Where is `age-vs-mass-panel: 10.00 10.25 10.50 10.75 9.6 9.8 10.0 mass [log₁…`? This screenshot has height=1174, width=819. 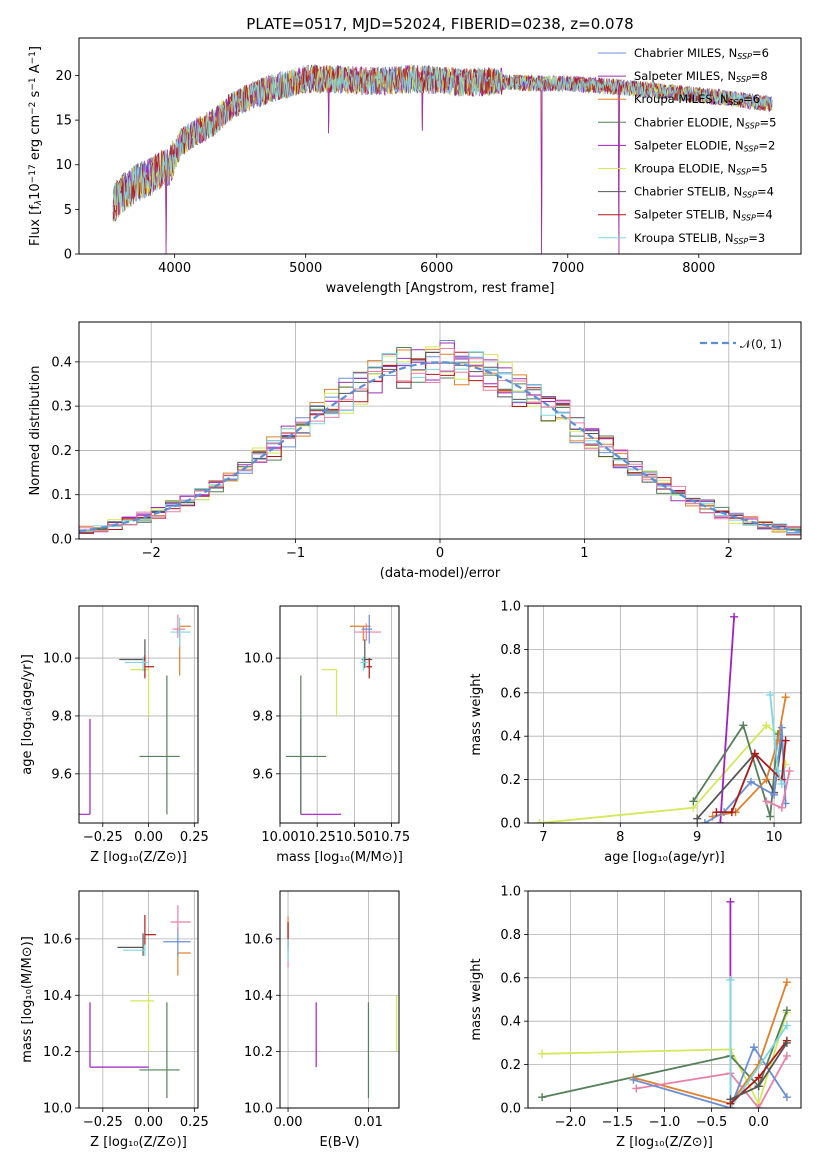 age-vs-mass-panel: 10.00 10.25 10.50 10.75 9.6 9.8 10.0 mass [log₁… is located at coordinates (327, 735).